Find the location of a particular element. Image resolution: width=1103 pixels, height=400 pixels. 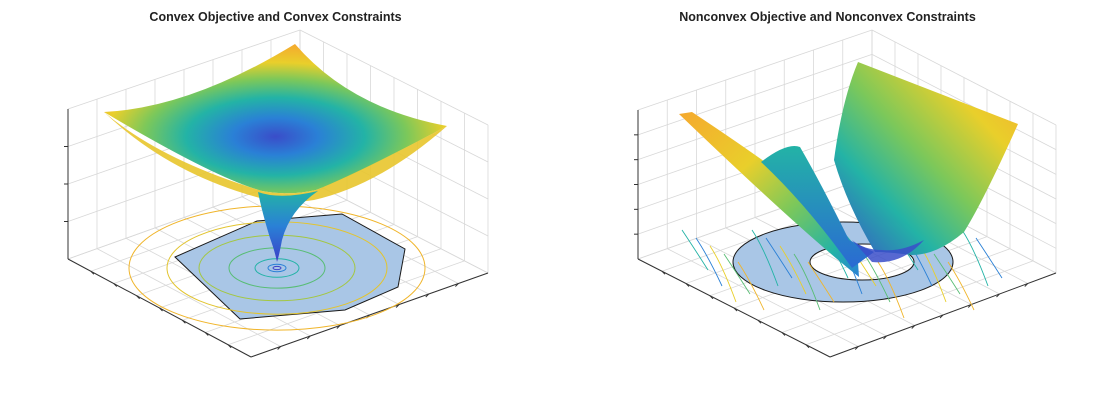

feasible-region-left is located at coordinates (290, 266).